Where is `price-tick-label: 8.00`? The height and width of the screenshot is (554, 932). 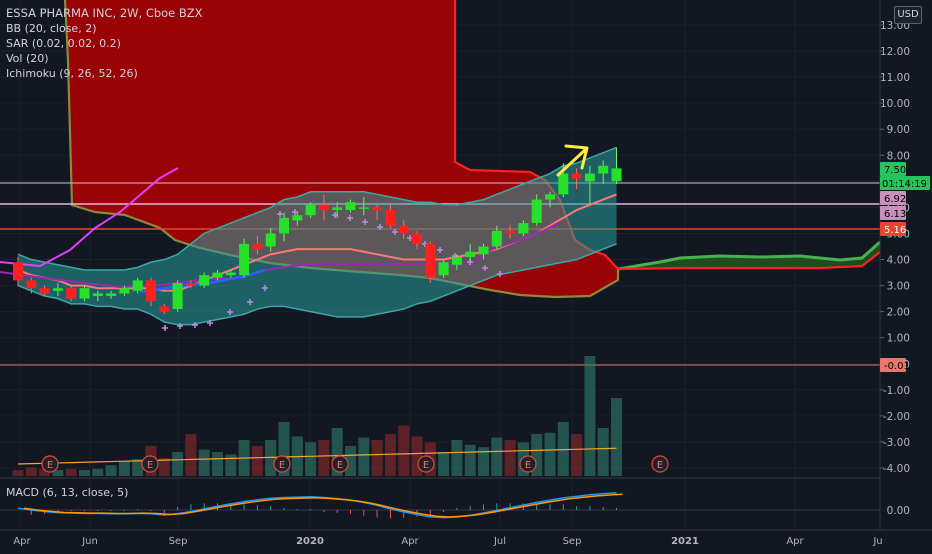
price-tick-label: 8.00 is located at coordinates (898, 156).